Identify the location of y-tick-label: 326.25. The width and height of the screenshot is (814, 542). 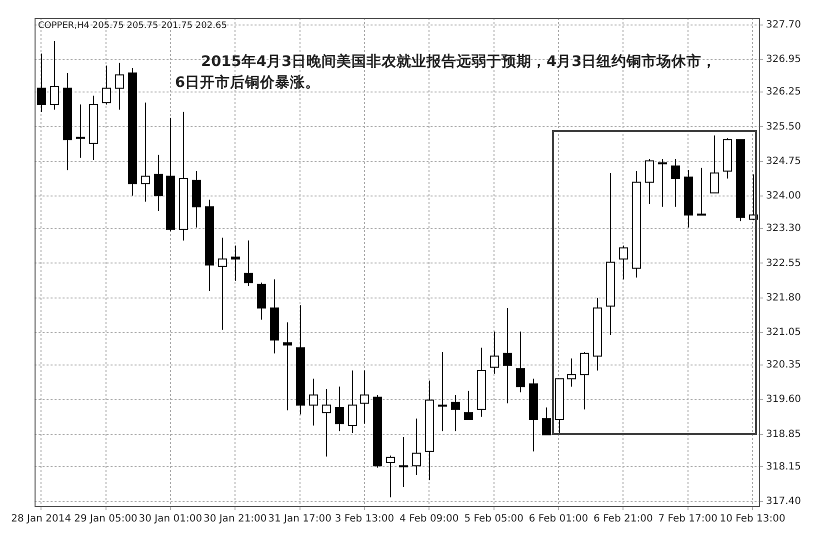
(784, 92).